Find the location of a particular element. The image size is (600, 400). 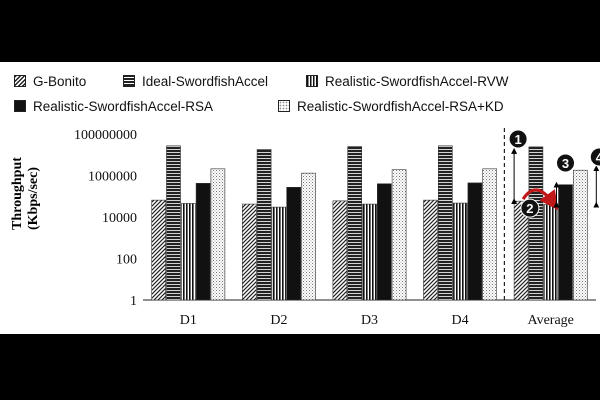

y-tick-label: 1 is located at coordinates (133, 301).